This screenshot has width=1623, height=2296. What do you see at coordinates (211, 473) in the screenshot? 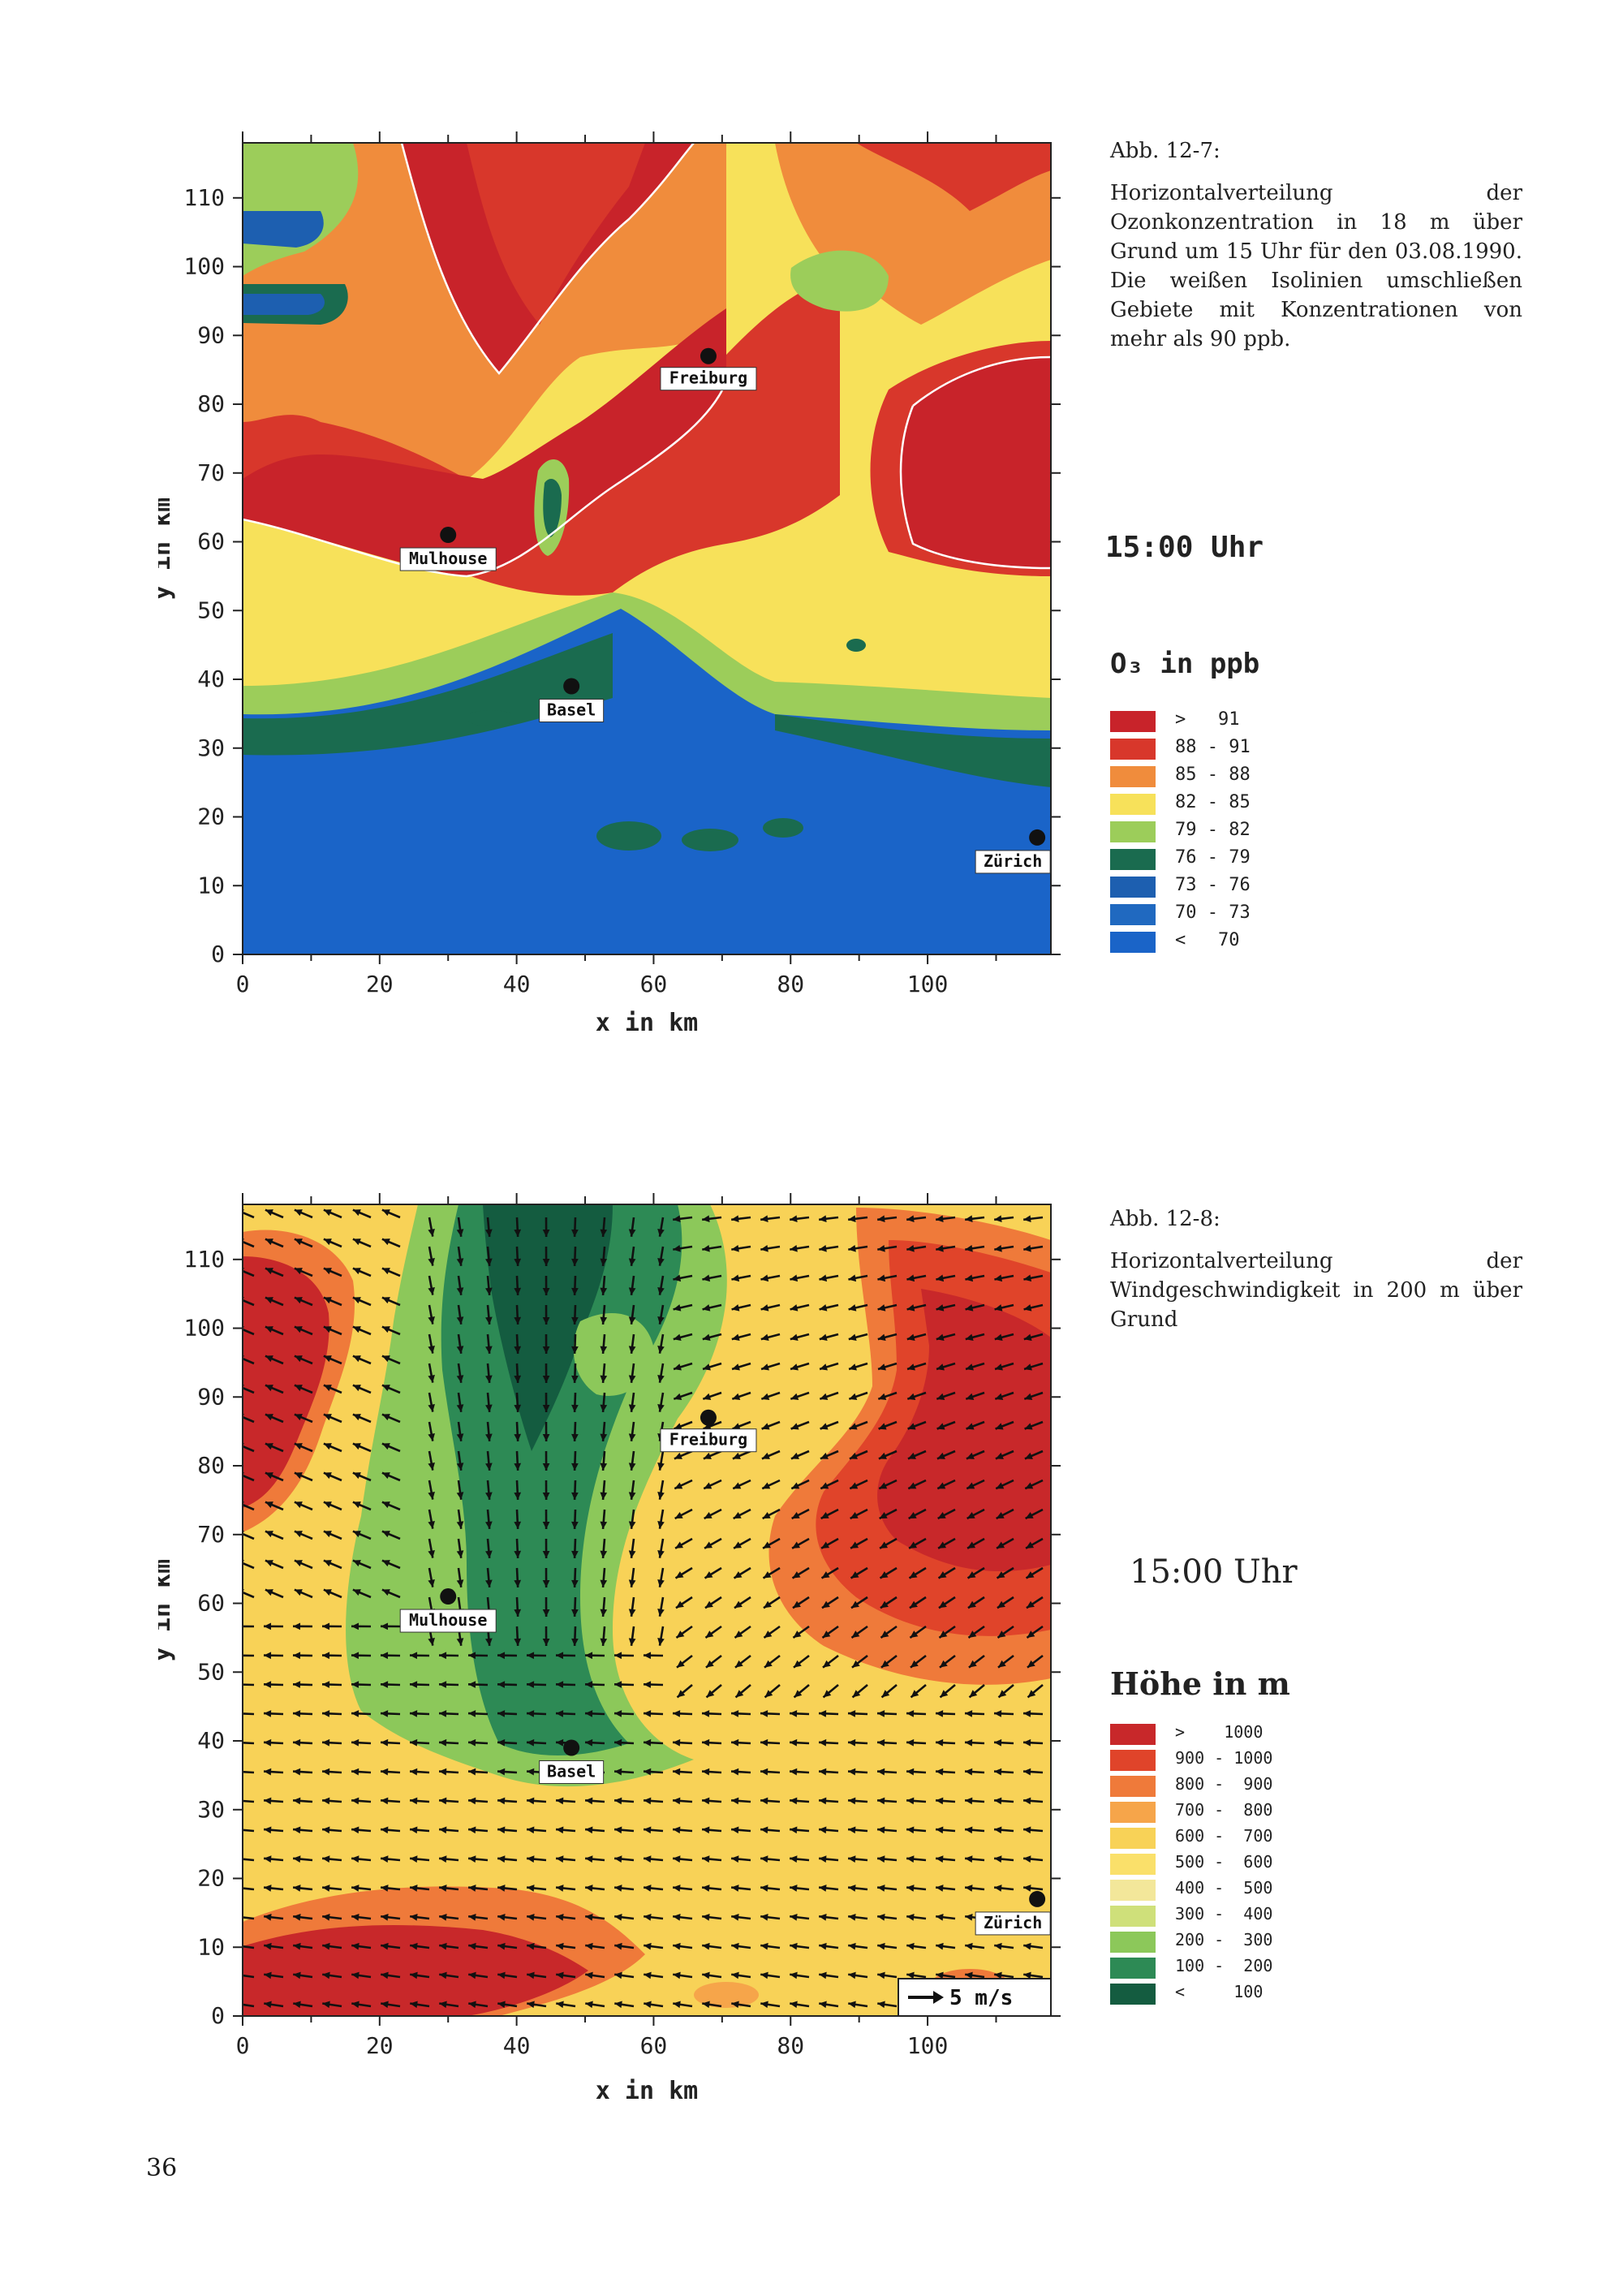
I see `y-tick-label: 70` at bounding box center [211, 473].